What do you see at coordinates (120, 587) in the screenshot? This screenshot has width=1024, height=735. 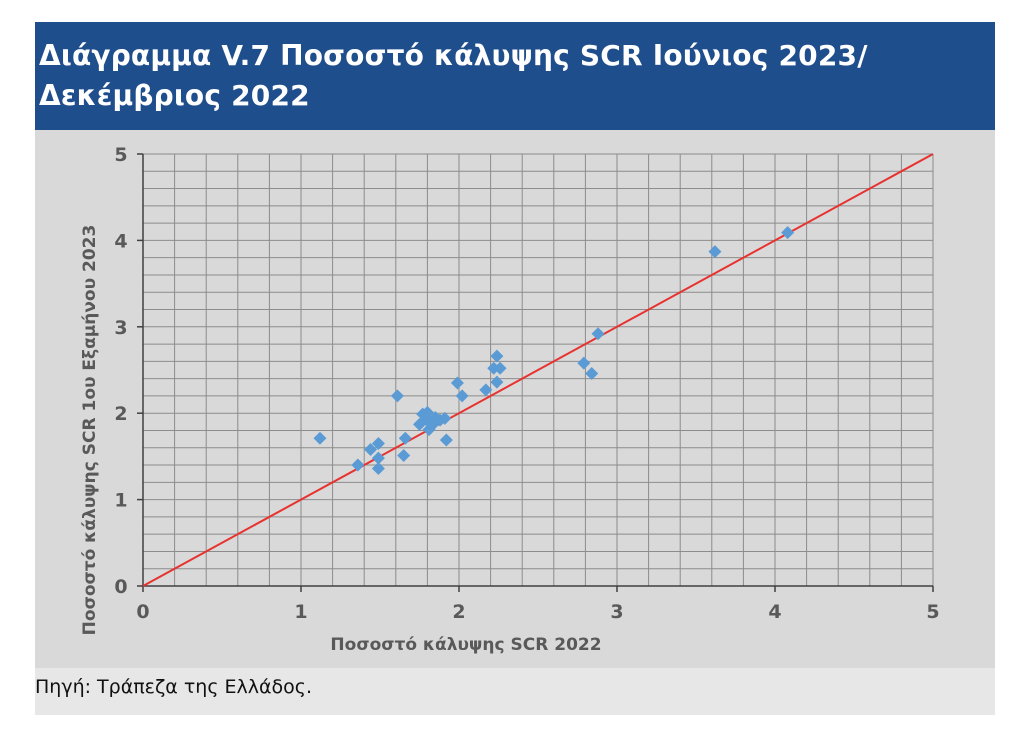 I see `y-tick-label: 0` at bounding box center [120, 587].